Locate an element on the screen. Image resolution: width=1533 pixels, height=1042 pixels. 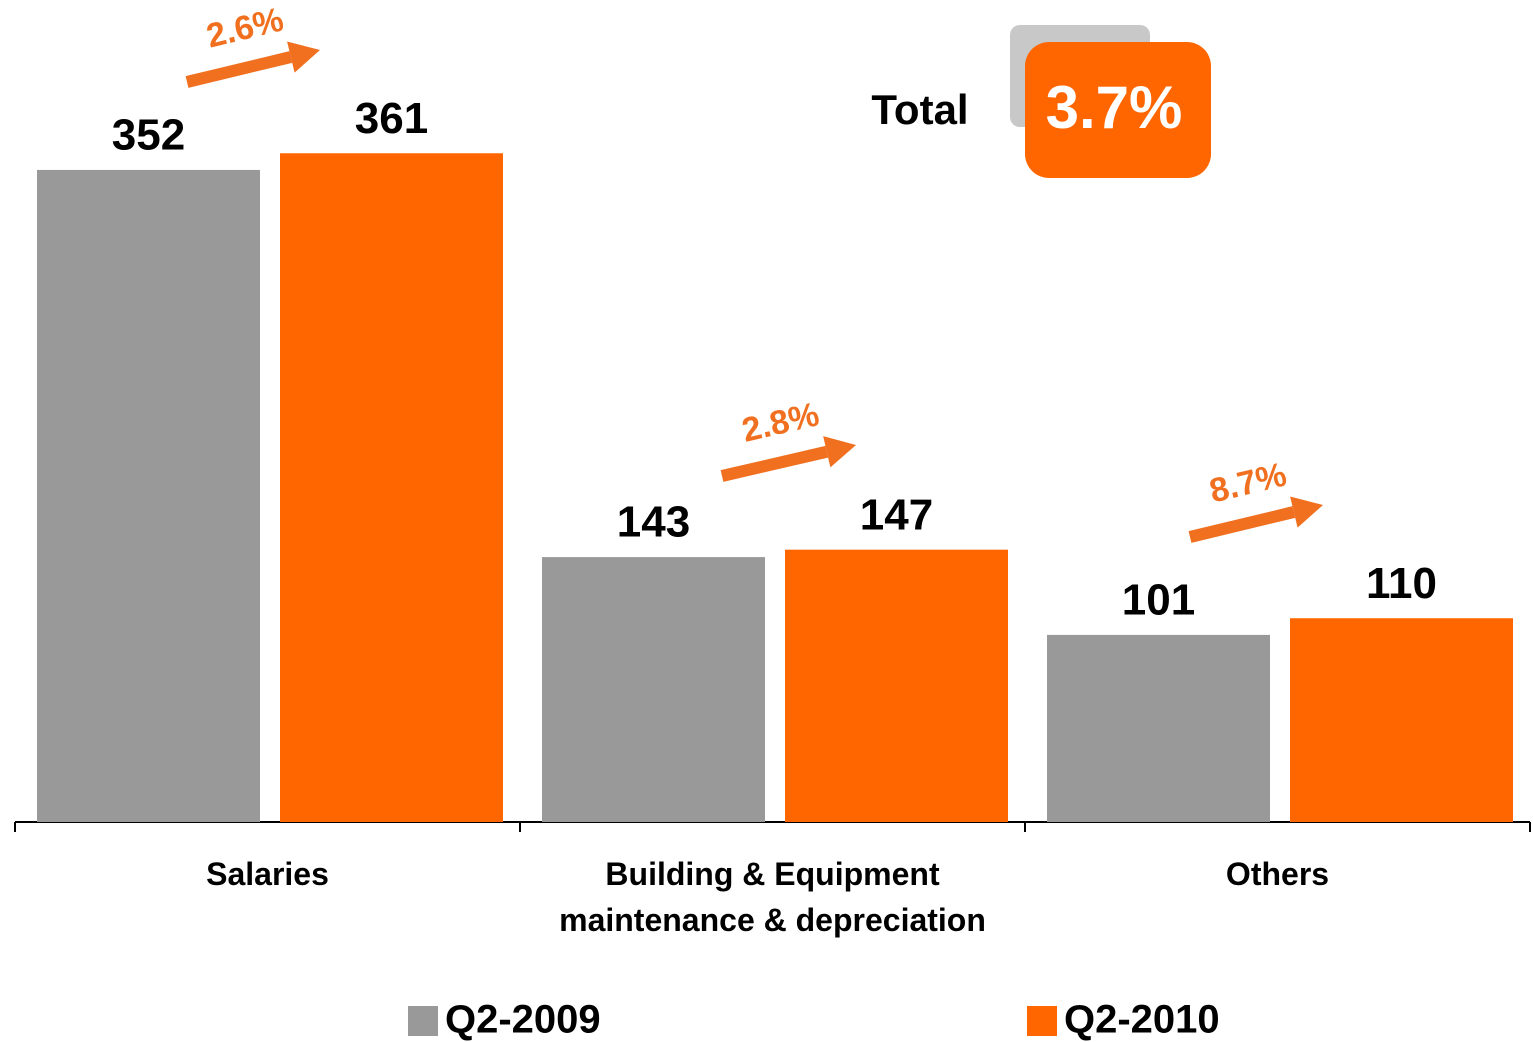
value-label: 147 is located at coordinates (896, 514).